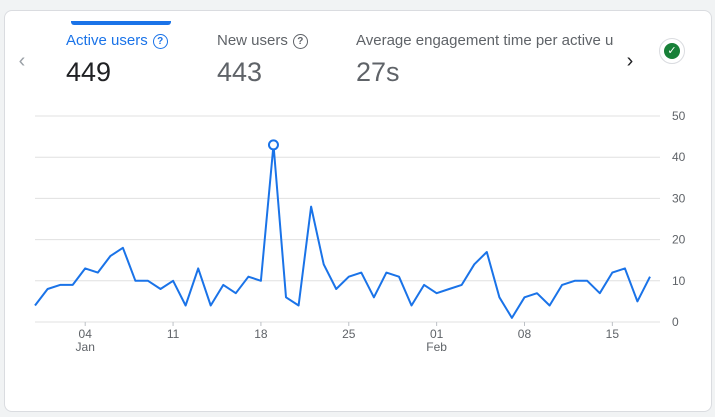 Image resolution: width=715 pixels, height=417 pixels. Describe the element at coordinates (349, 334) in the screenshot. I see `x-tick-label: 25` at that location.